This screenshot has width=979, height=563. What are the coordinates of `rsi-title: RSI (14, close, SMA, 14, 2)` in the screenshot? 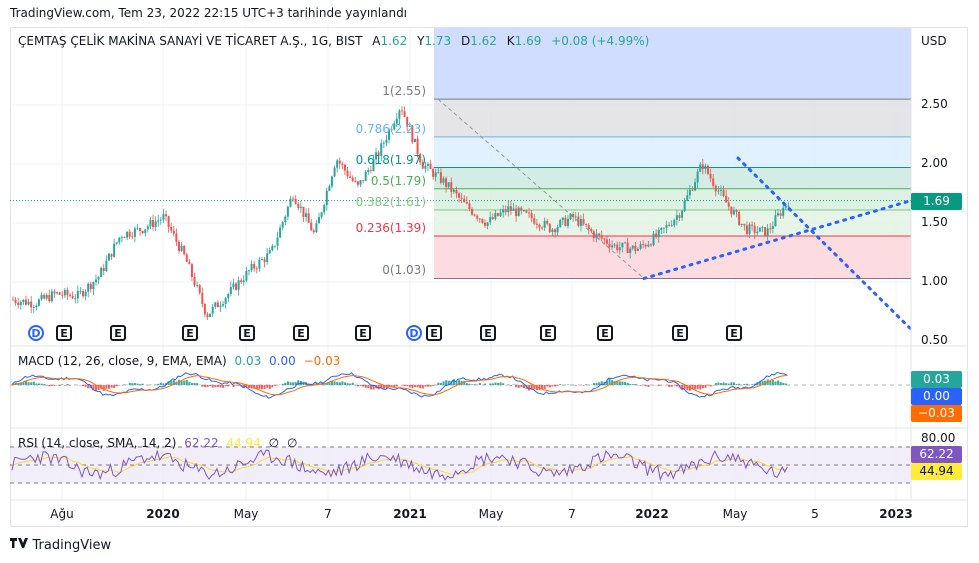 It's located at (97, 443).